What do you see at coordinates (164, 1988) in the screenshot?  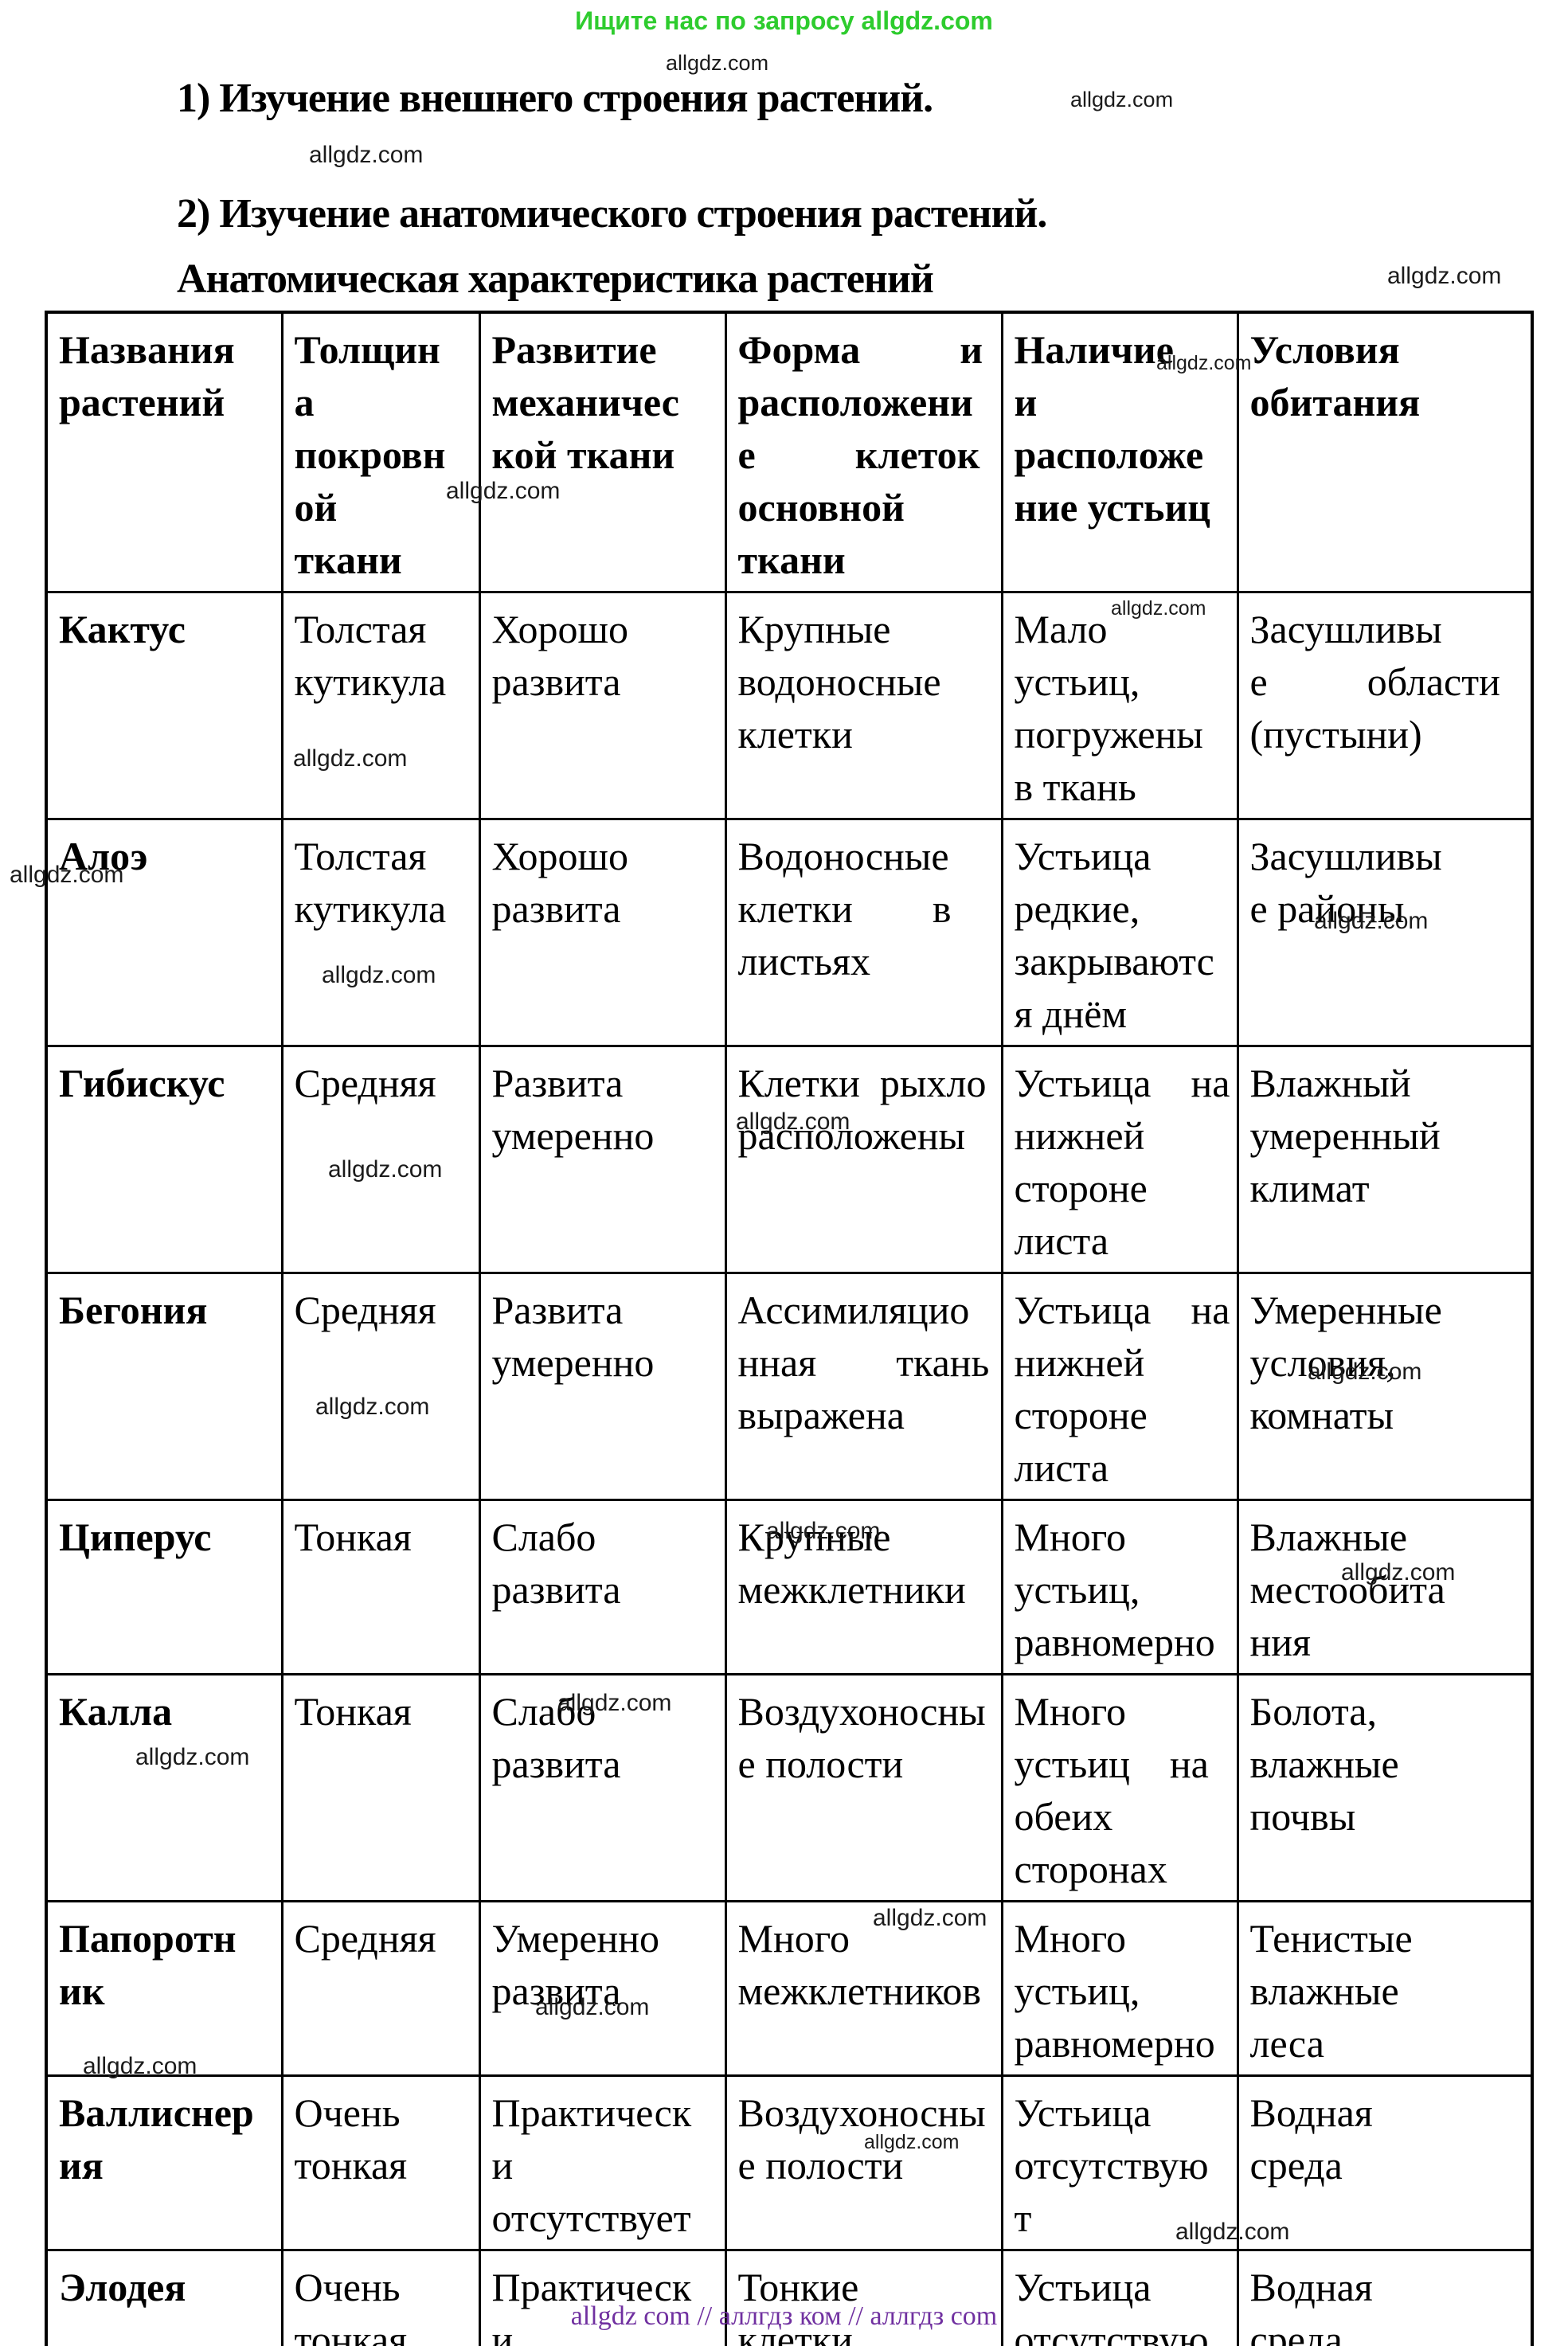 I see `row-header-plant-name: Папоротн ик` at bounding box center [164, 1988].